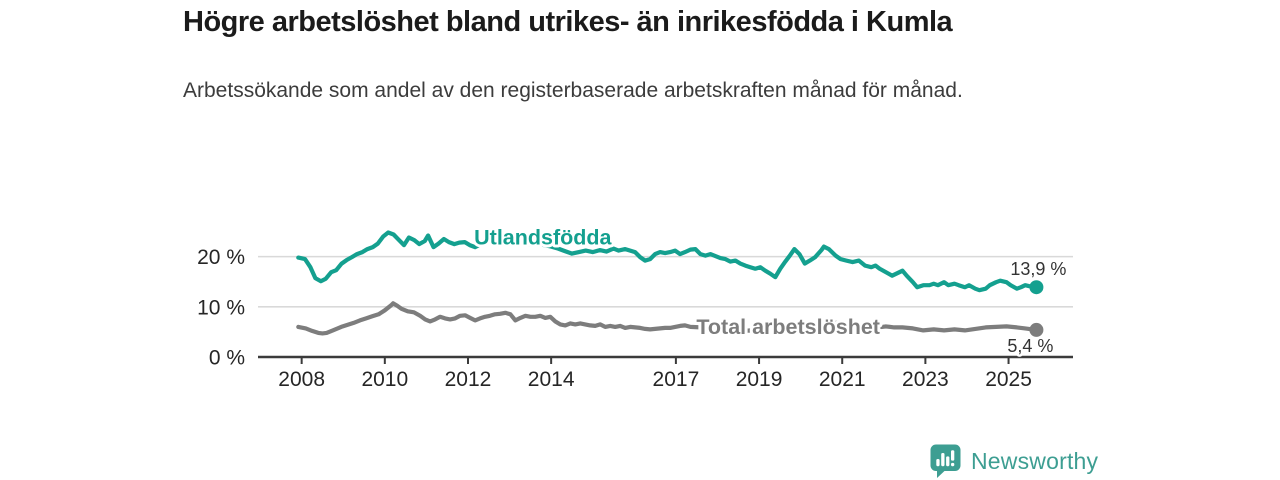  What do you see at coordinates (1035, 460) in the screenshot?
I see `logo-text: Newsworthy` at bounding box center [1035, 460].